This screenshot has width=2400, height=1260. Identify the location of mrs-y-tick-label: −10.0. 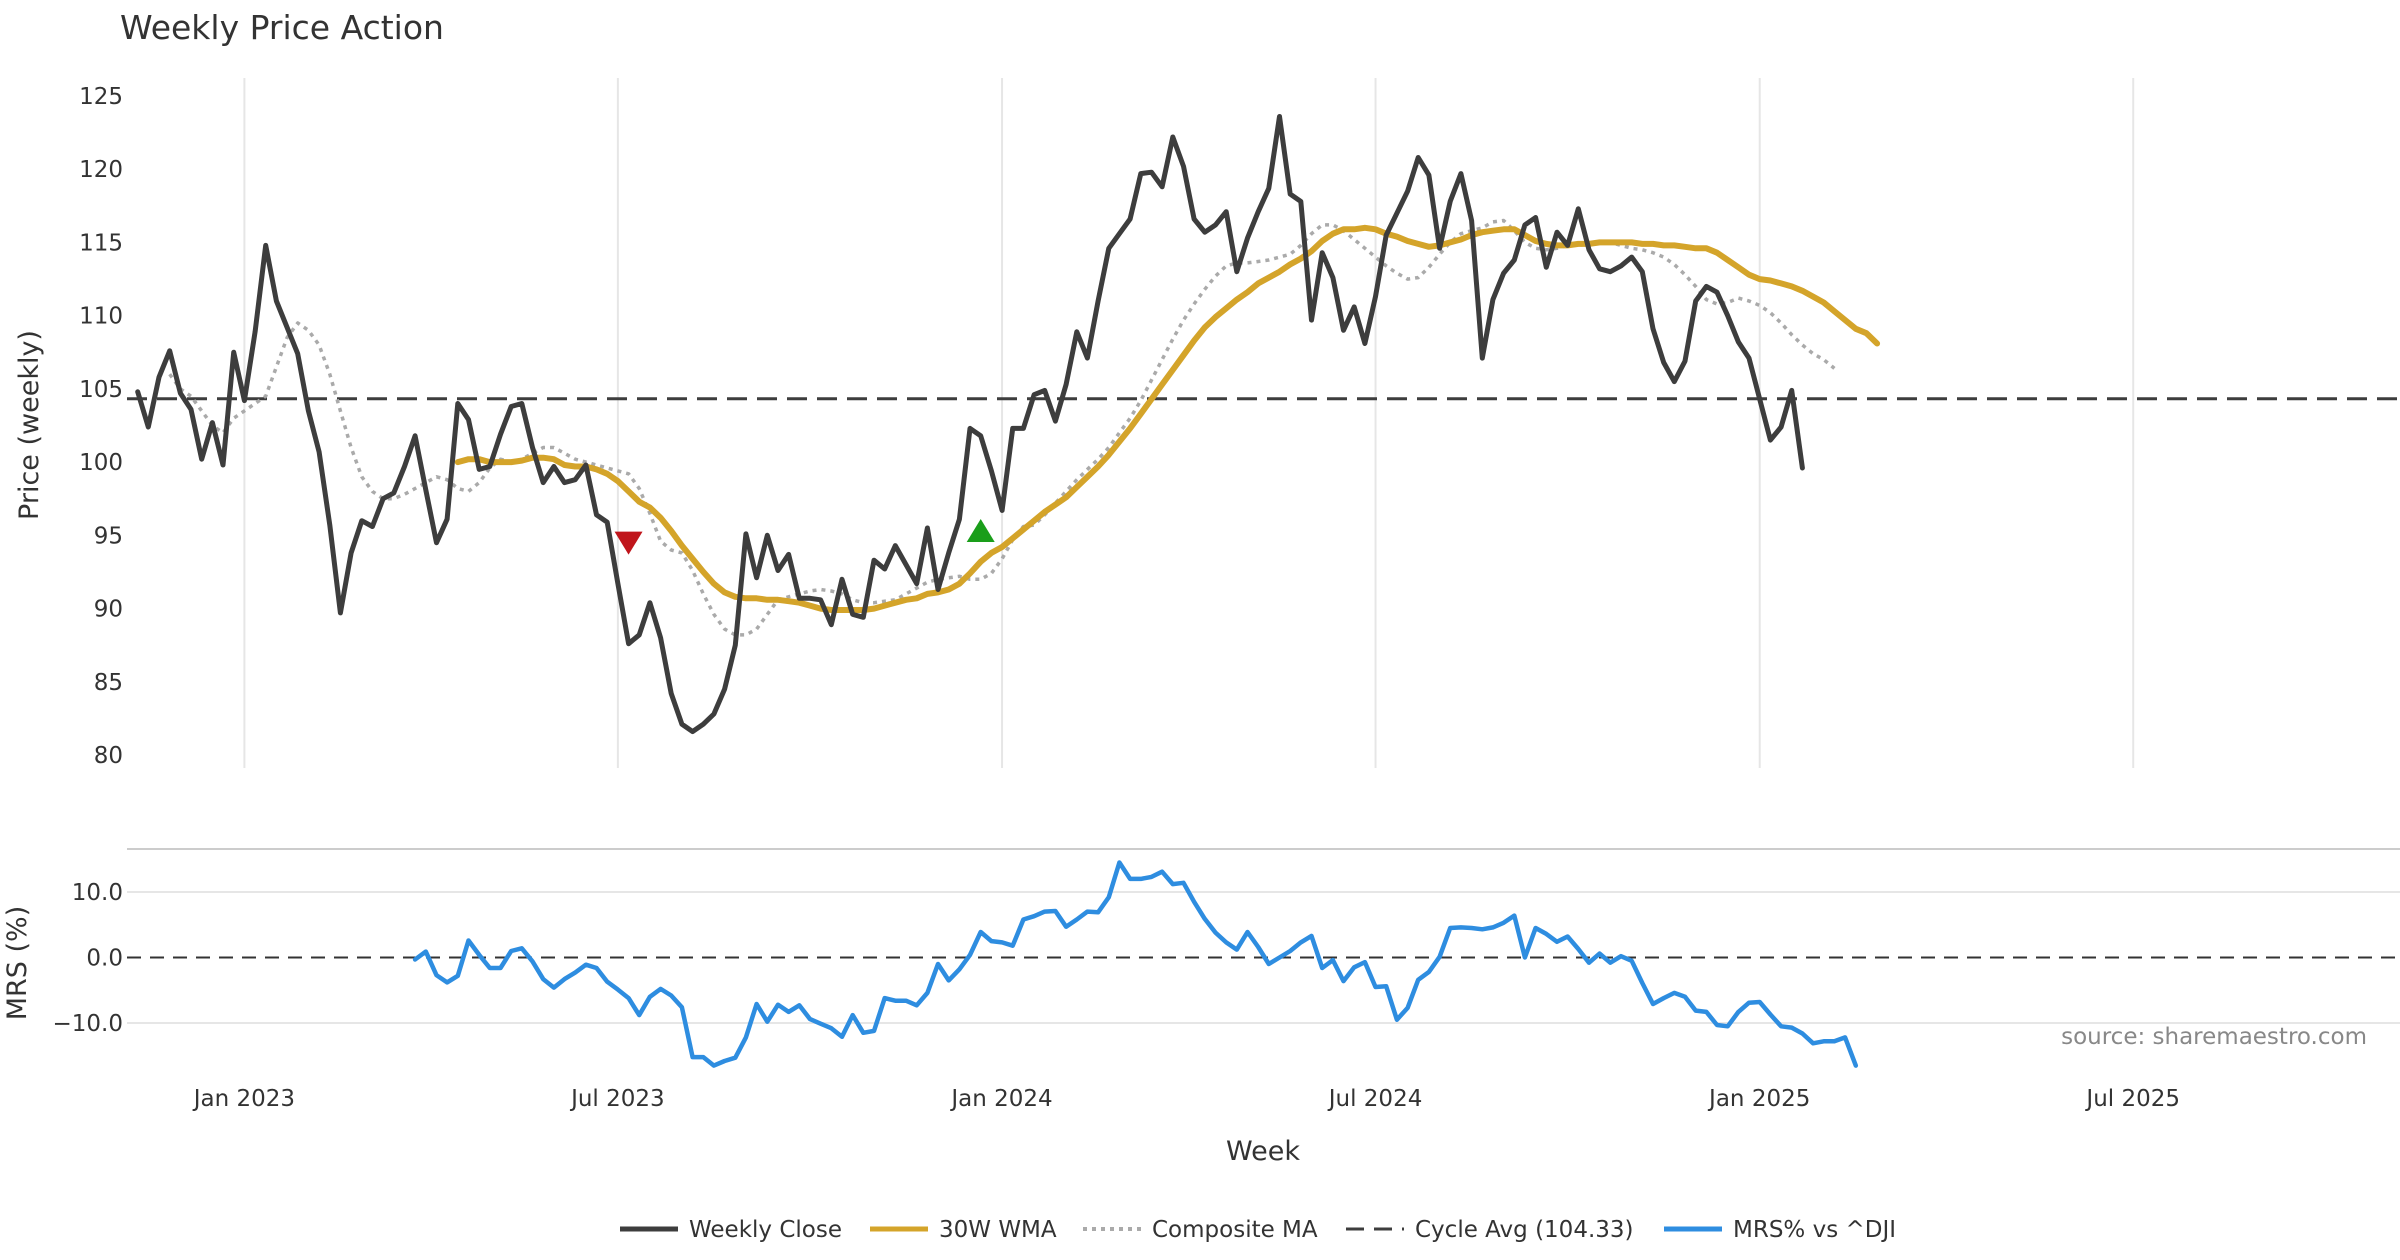
(88, 1024).